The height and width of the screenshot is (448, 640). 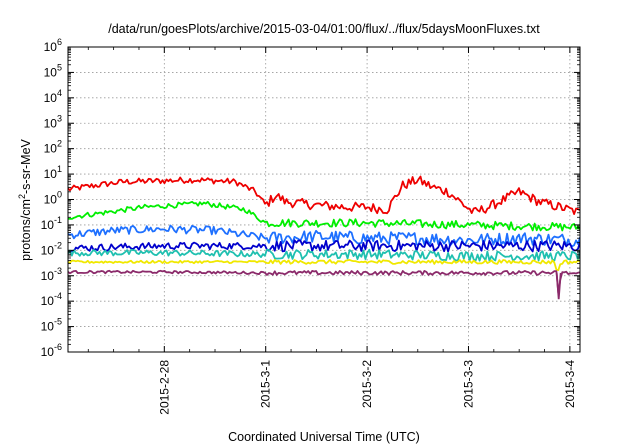 I want to click on y-tick-exponent: 3, so click(x=59, y=118).